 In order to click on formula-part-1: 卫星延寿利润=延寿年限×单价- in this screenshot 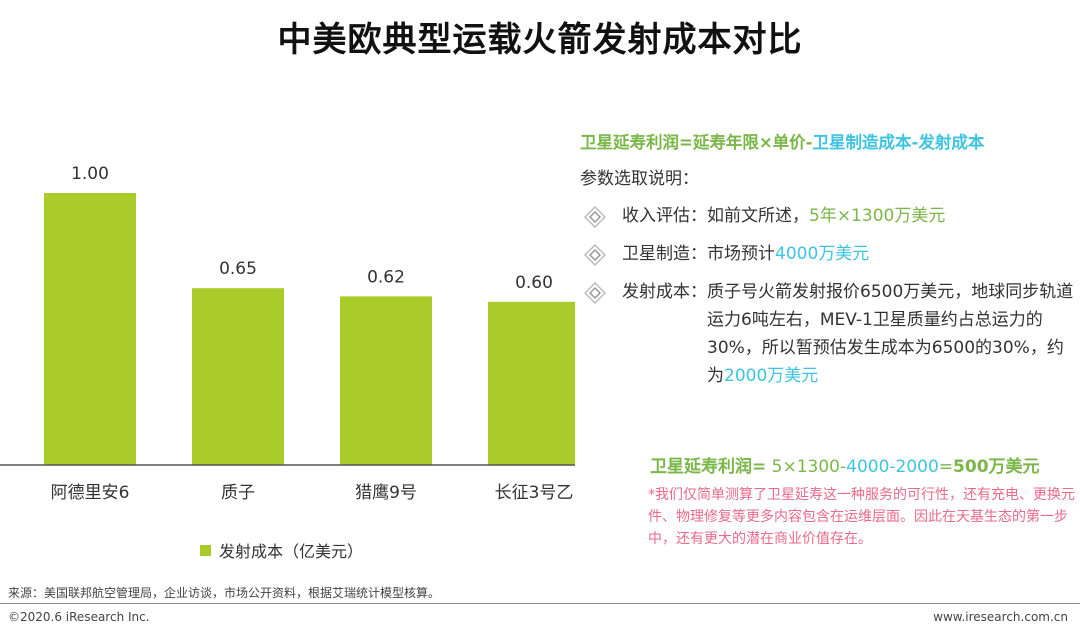, I will do `click(696, 142)`.